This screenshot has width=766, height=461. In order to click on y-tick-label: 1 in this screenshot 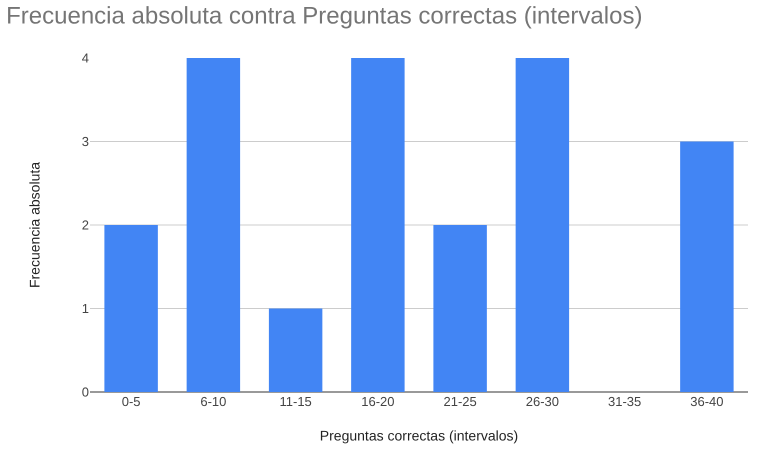, I will do `click(85, 308)`.